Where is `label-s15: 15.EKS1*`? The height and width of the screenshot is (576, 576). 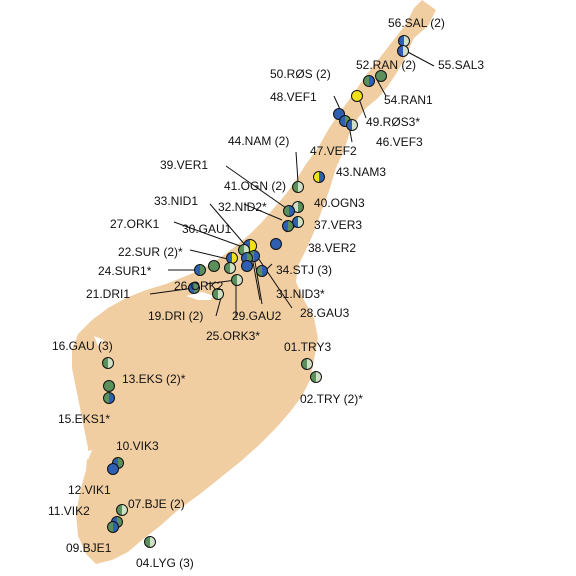
label-s15: 15.EKS1* is located at coordinates (84, 419).